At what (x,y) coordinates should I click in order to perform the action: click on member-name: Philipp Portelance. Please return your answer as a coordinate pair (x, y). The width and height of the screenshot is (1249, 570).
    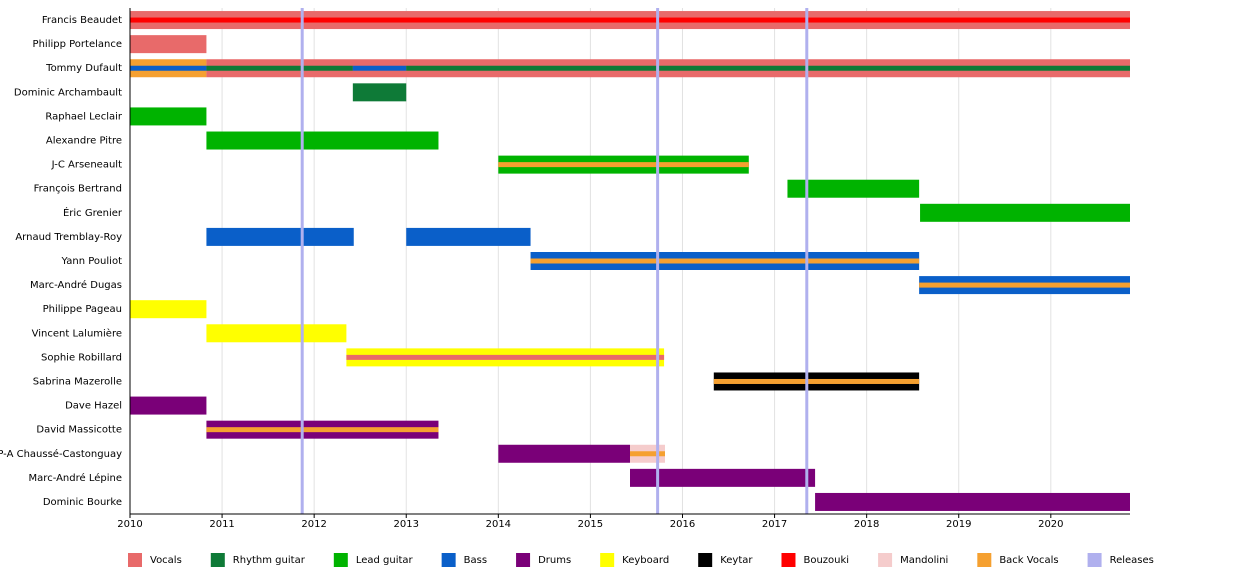
    Looking at the image, I should click on (77, 44).